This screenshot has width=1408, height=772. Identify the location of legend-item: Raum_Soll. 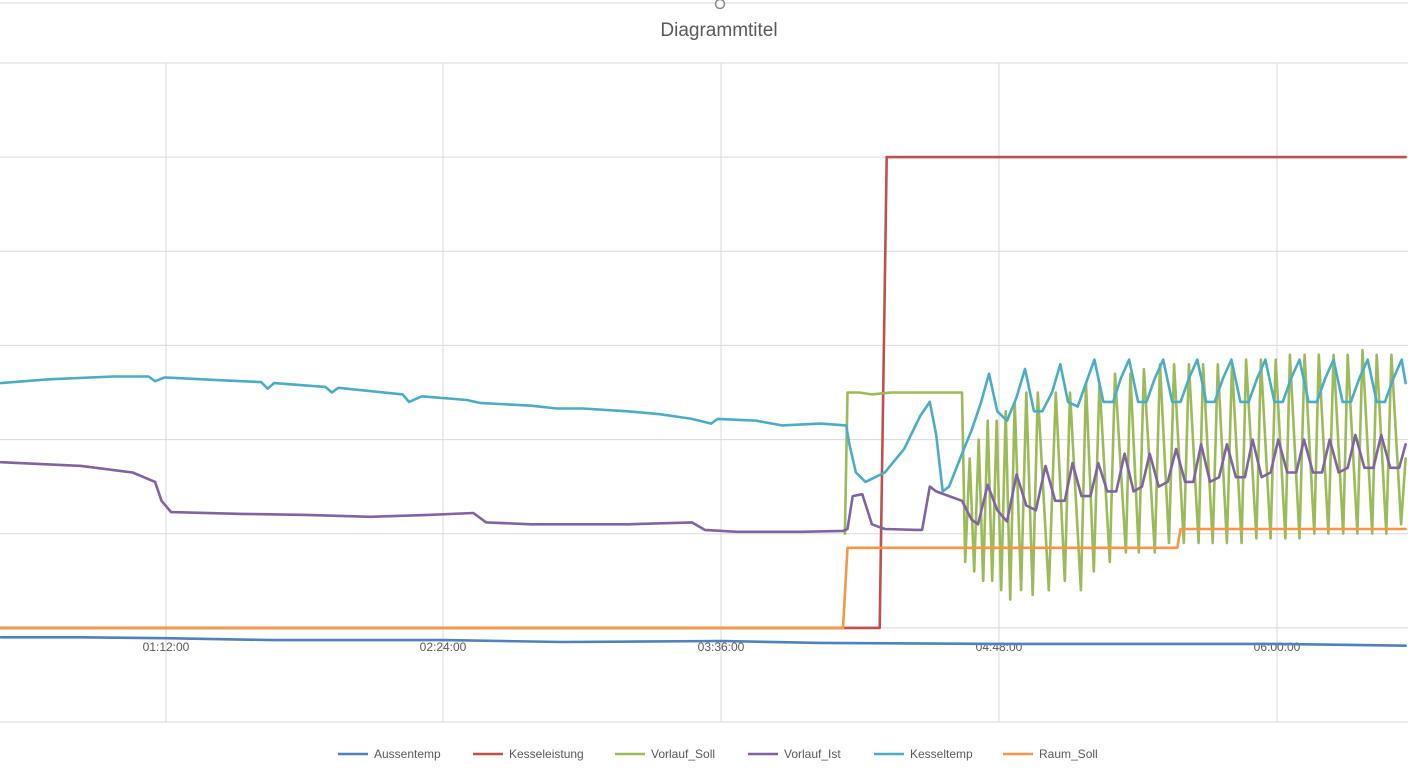
(1050, 754).